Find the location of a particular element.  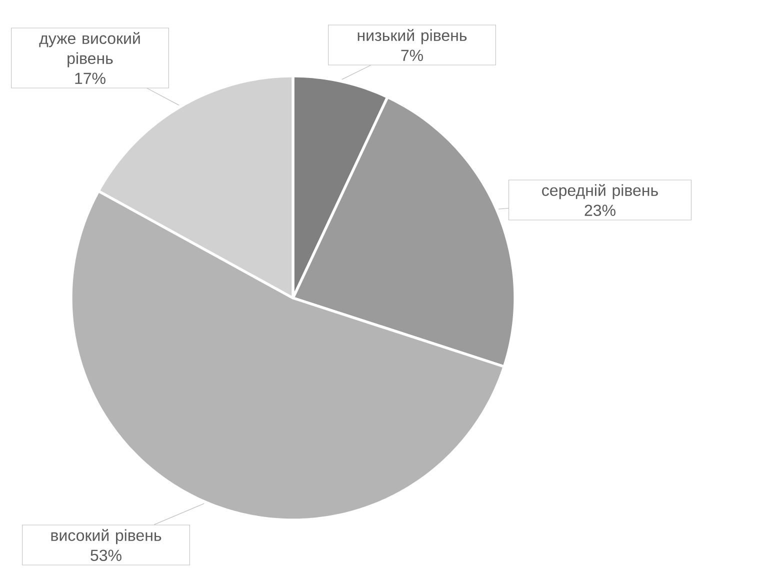

slice-label: середній рівень is located at coordinates (600, 192).